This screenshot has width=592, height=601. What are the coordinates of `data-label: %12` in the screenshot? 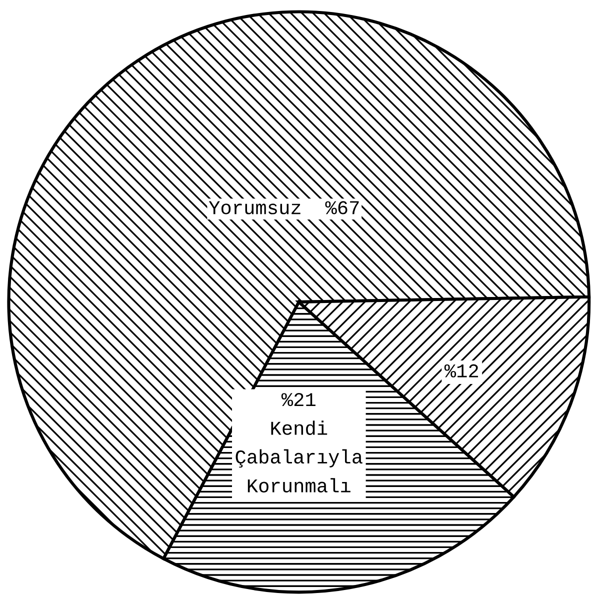 It's located at (461, 371).